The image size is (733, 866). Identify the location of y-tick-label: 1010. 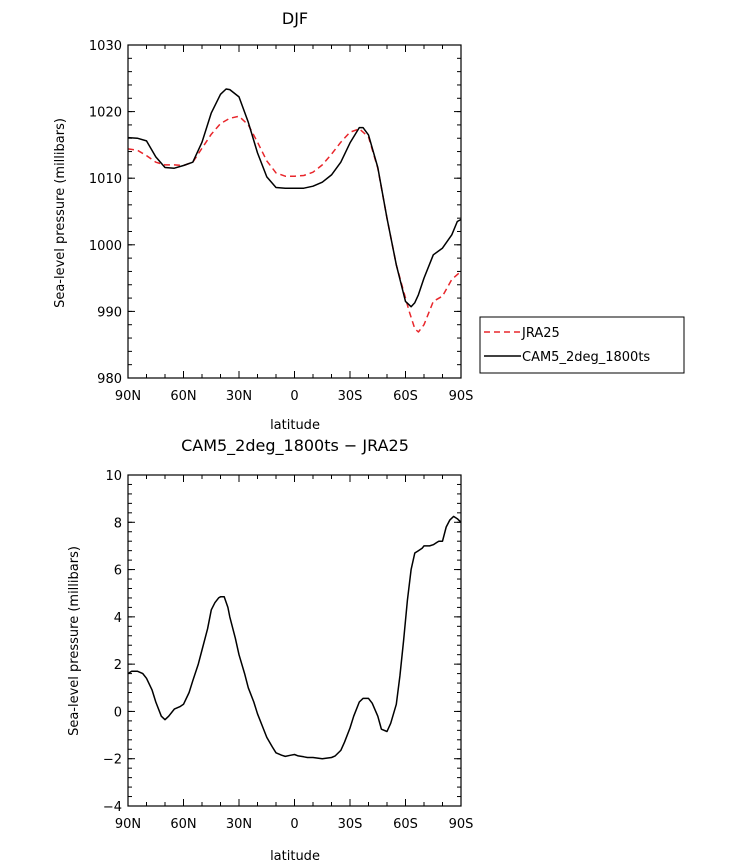
(105, 179).